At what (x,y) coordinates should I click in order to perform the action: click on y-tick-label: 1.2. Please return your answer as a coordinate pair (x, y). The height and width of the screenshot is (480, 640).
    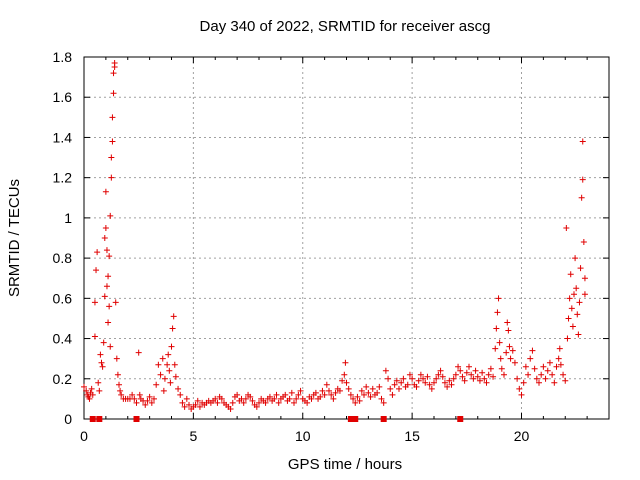
    Looking at the image, I should click on (63, 178).